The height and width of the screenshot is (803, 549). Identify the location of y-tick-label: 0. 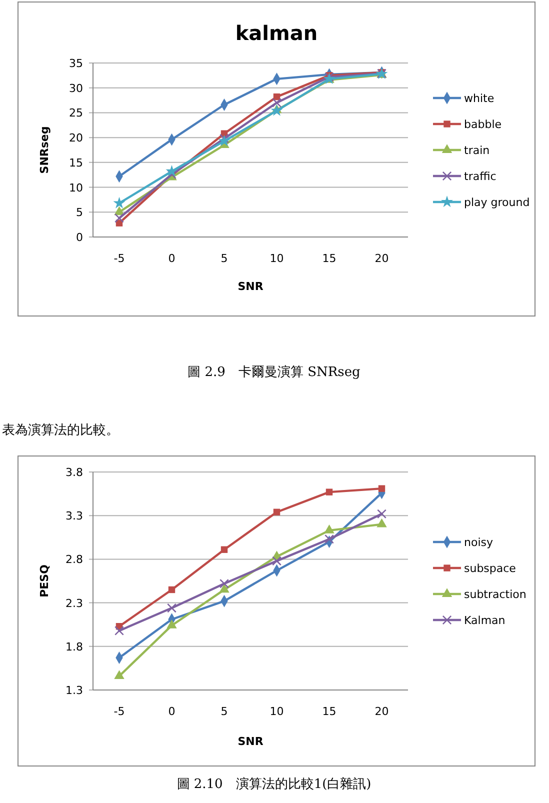
(79, 237).